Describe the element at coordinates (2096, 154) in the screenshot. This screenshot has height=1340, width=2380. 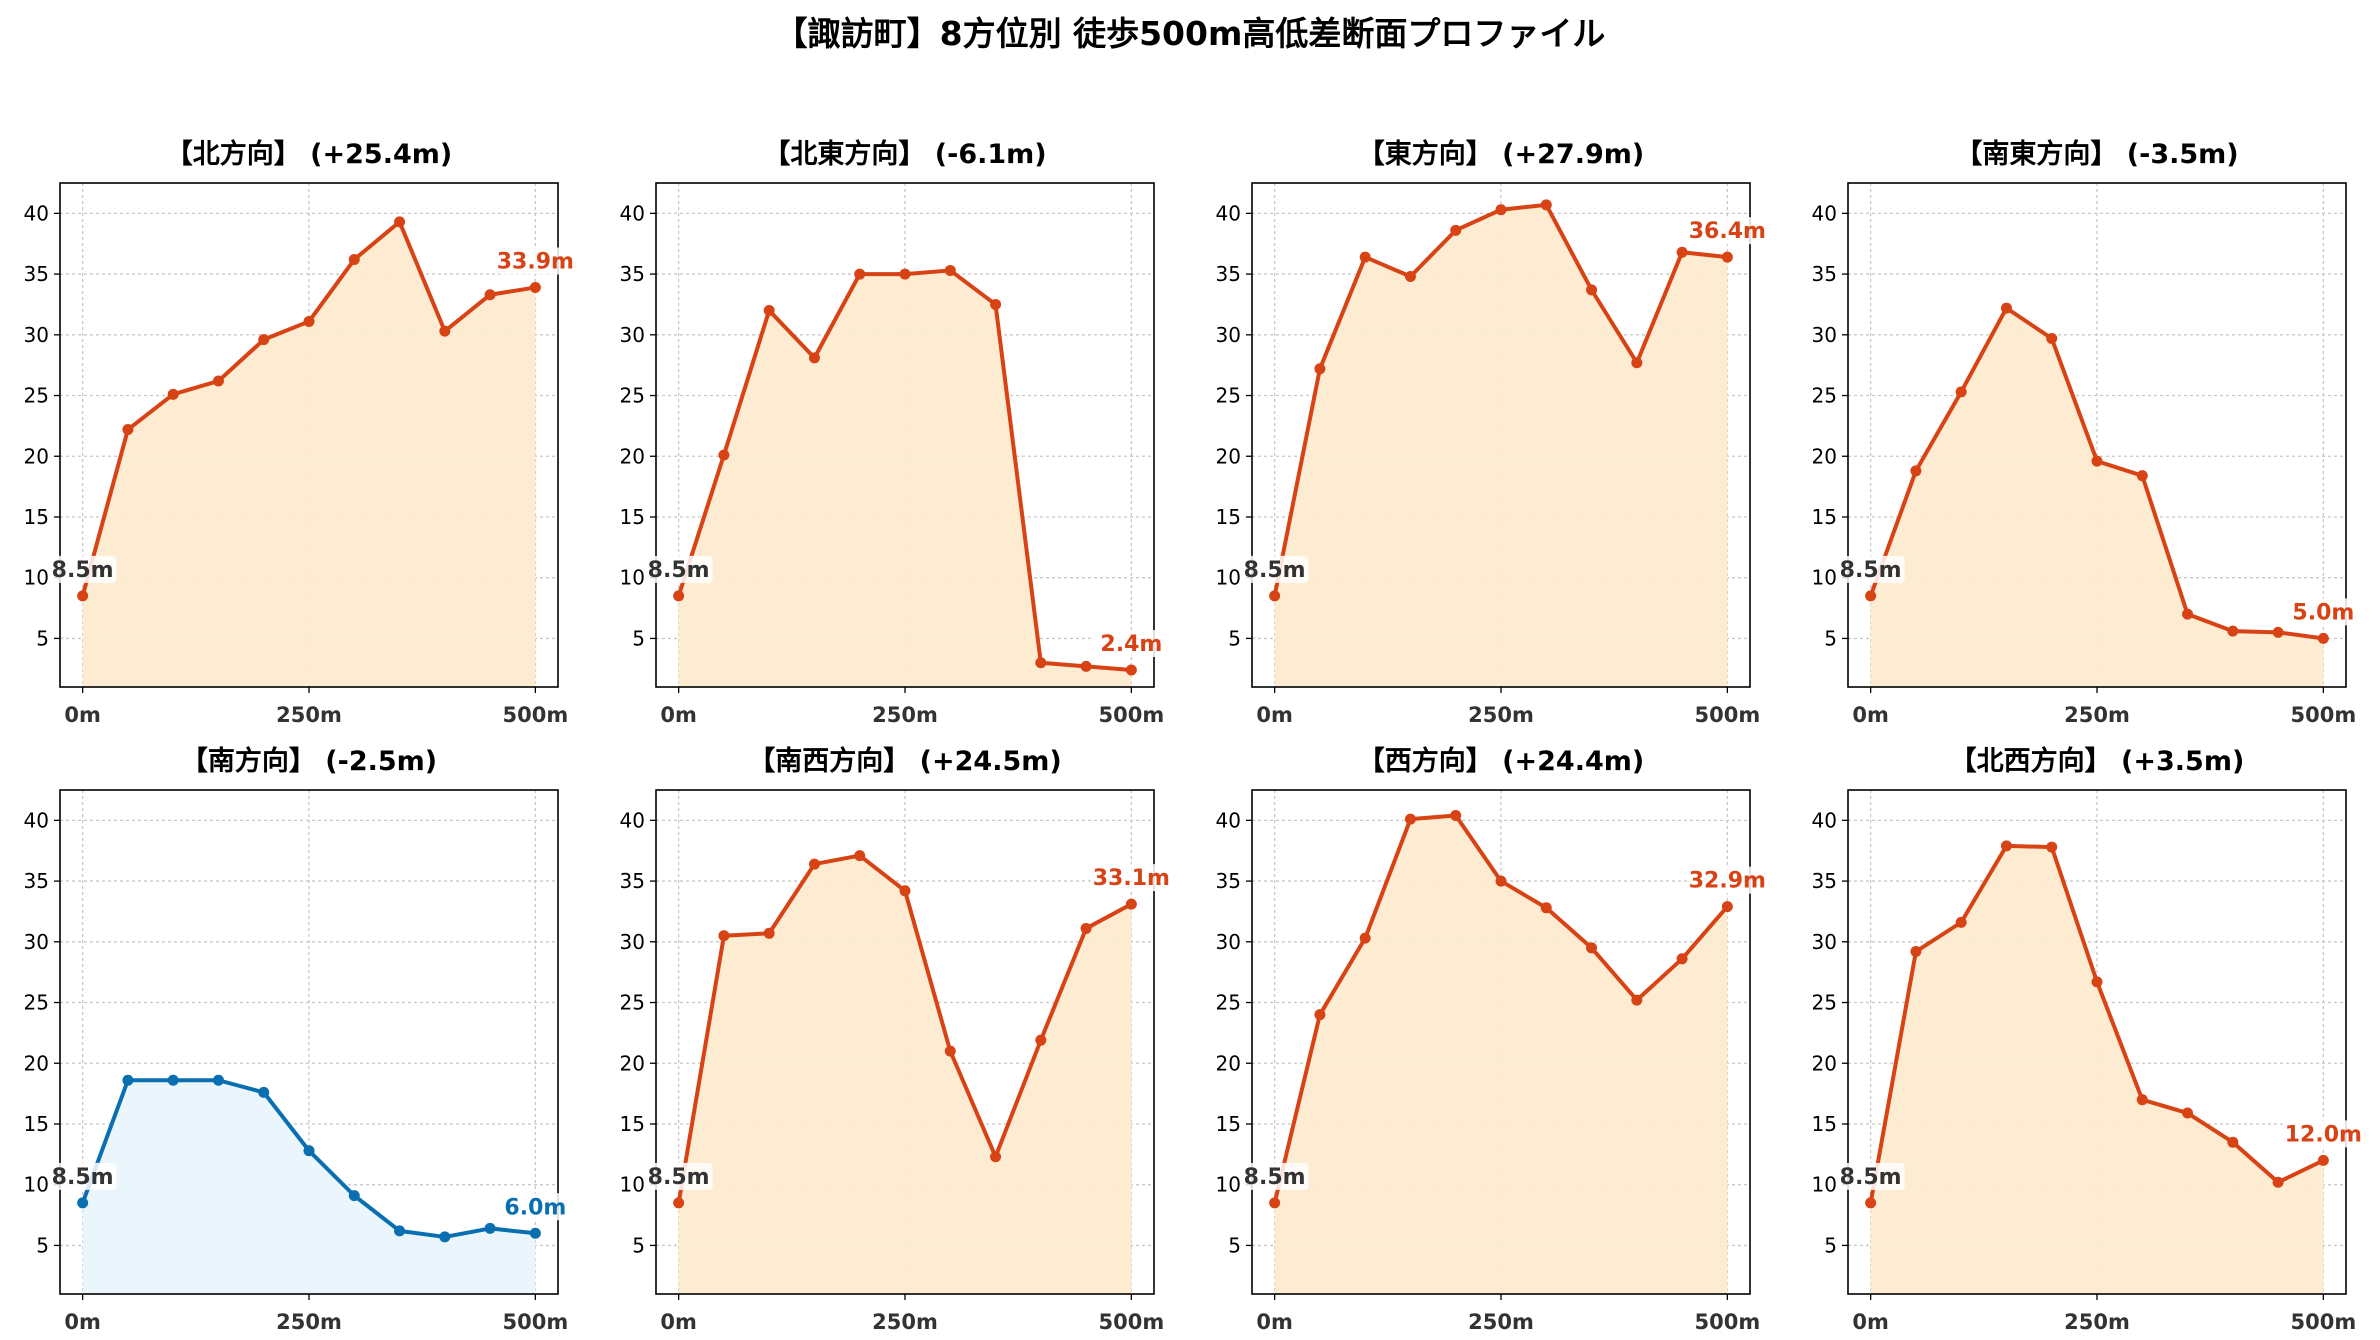
I see `panel-title: 【南東方向】 (-3.5m)` at that location.